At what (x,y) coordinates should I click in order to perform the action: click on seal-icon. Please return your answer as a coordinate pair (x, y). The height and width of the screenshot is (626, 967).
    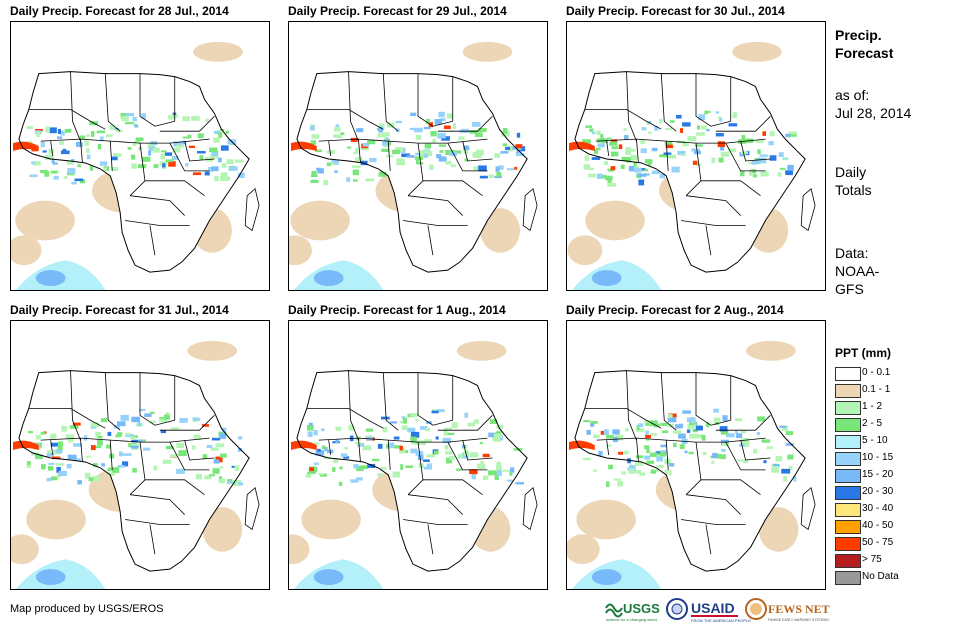
    Looking at the image, I should click on (677, 609).